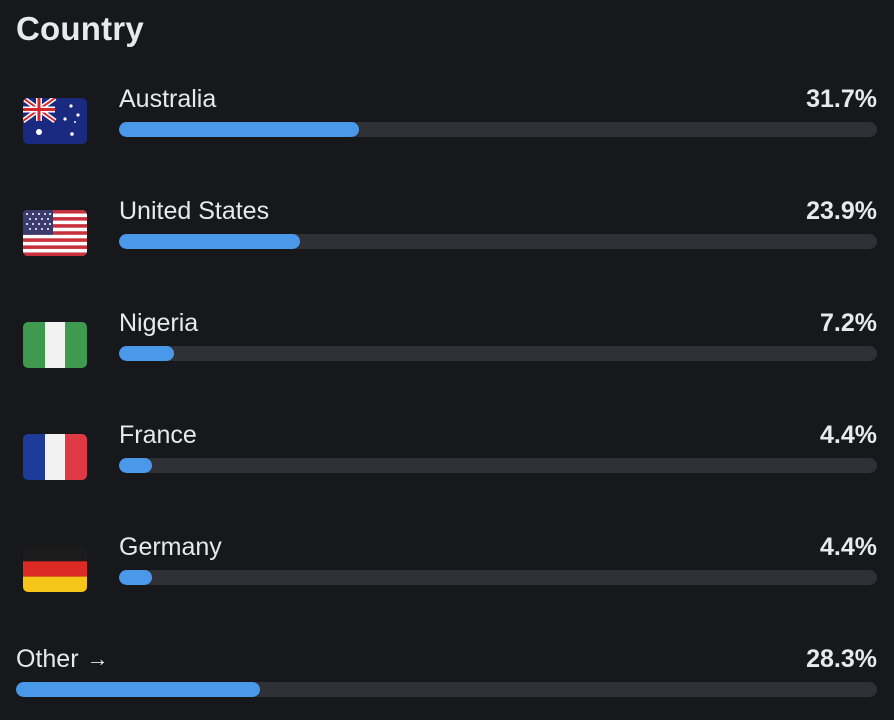  Describe the element at coordinates (97, 658) in the screenshot. I see `arrow-right-icon: →` at that location.